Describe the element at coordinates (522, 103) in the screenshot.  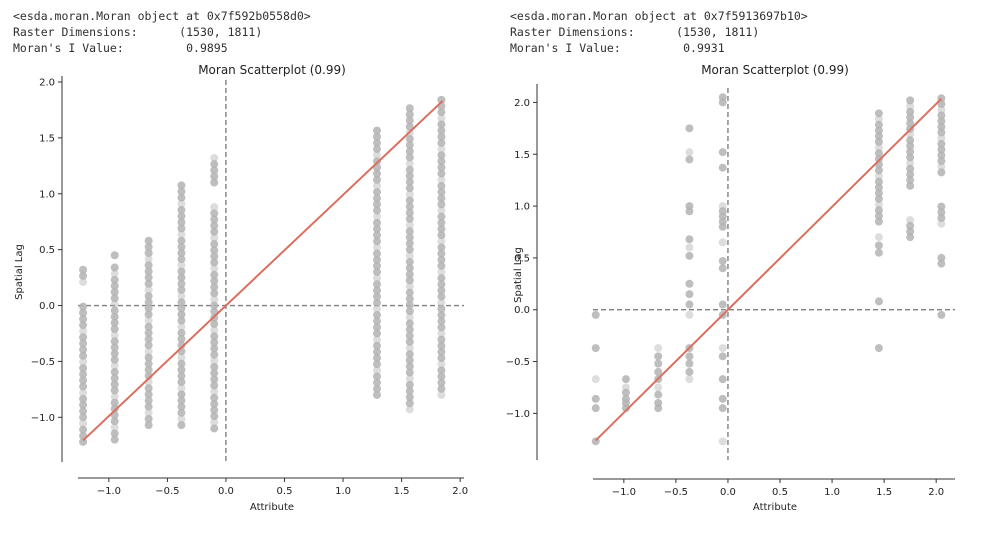
I see `y-tick-label: 2.0` at that location.